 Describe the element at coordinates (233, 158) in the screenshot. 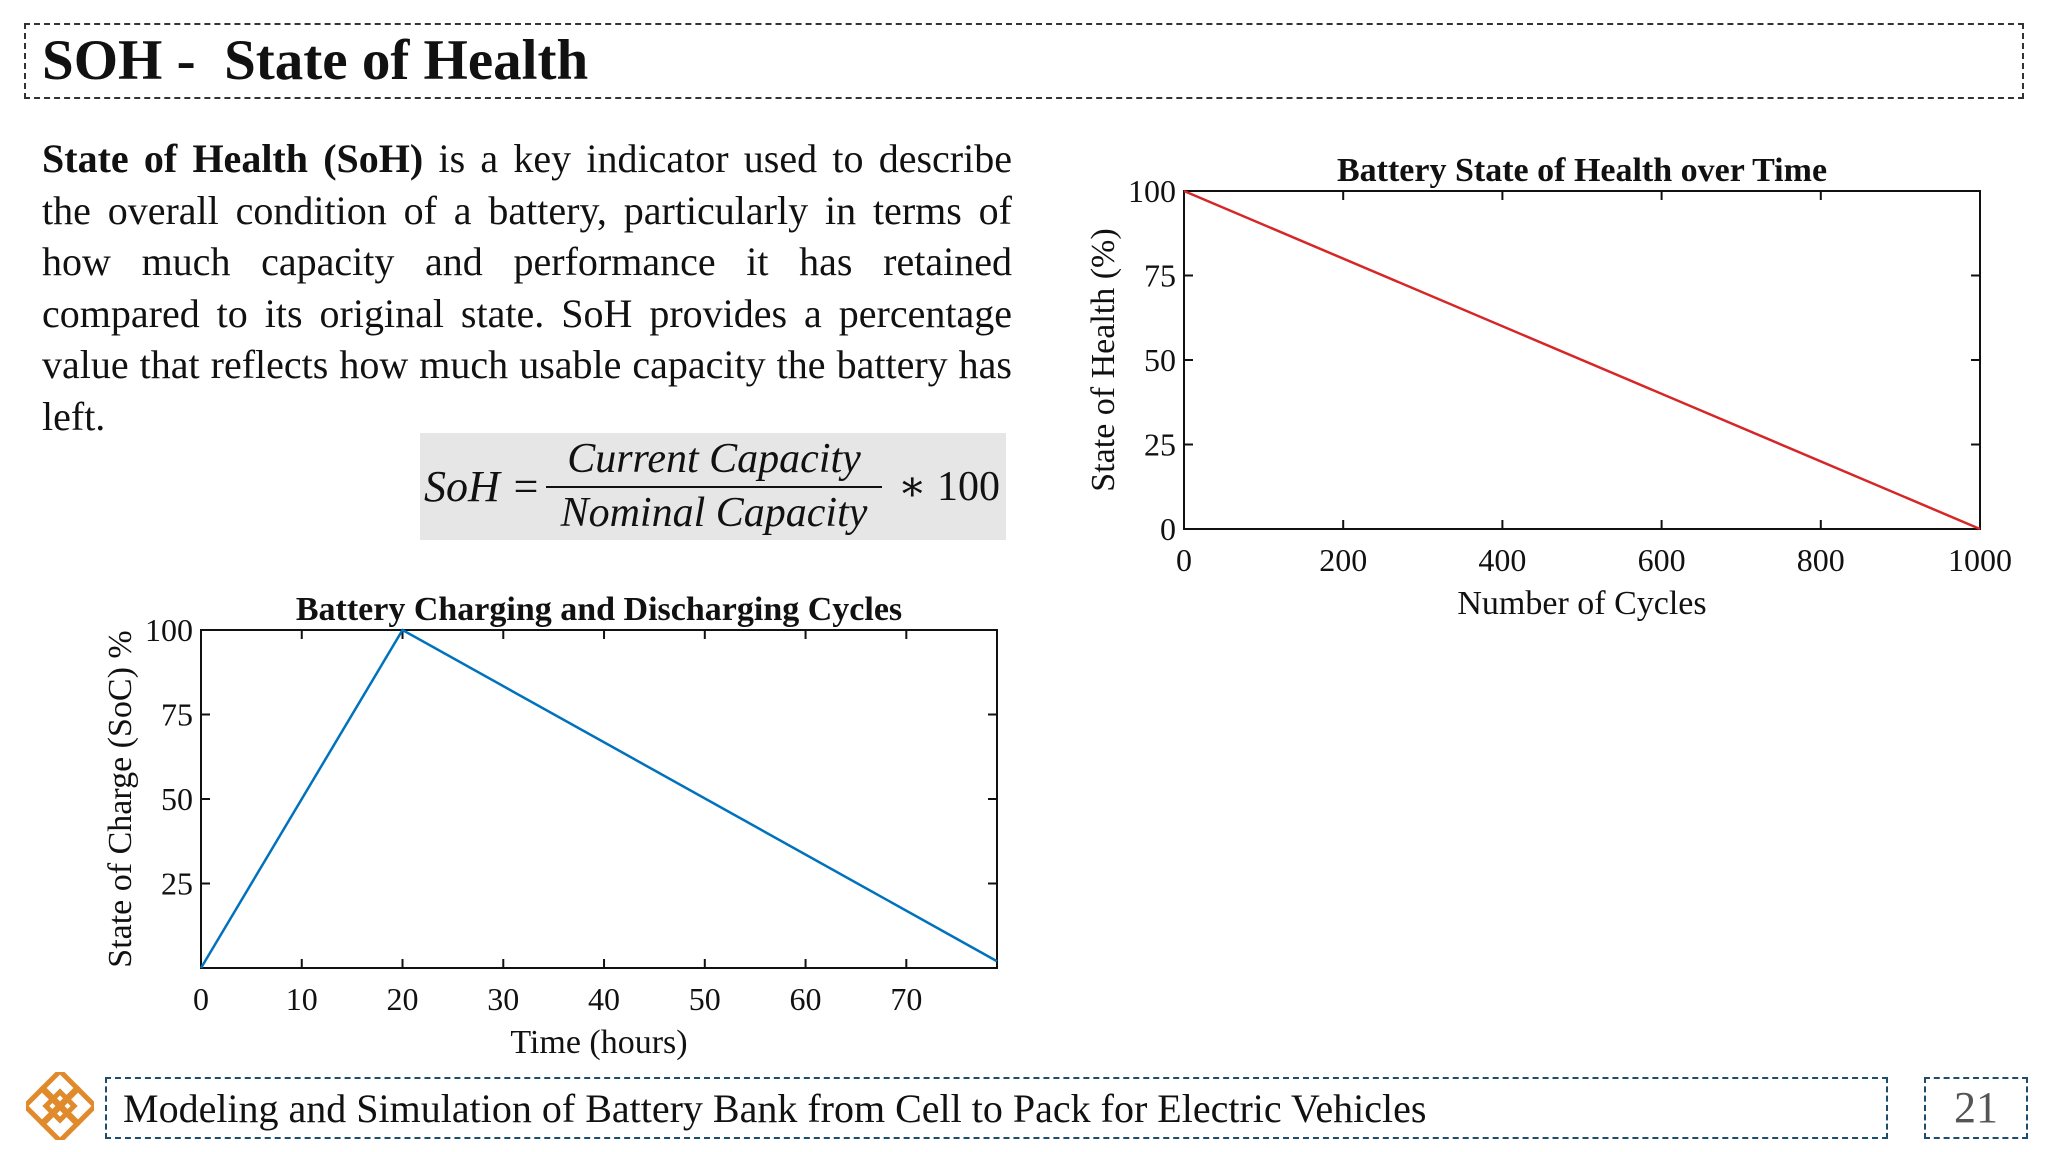

I see `intro-term: State of Health (SoH)` at that location.